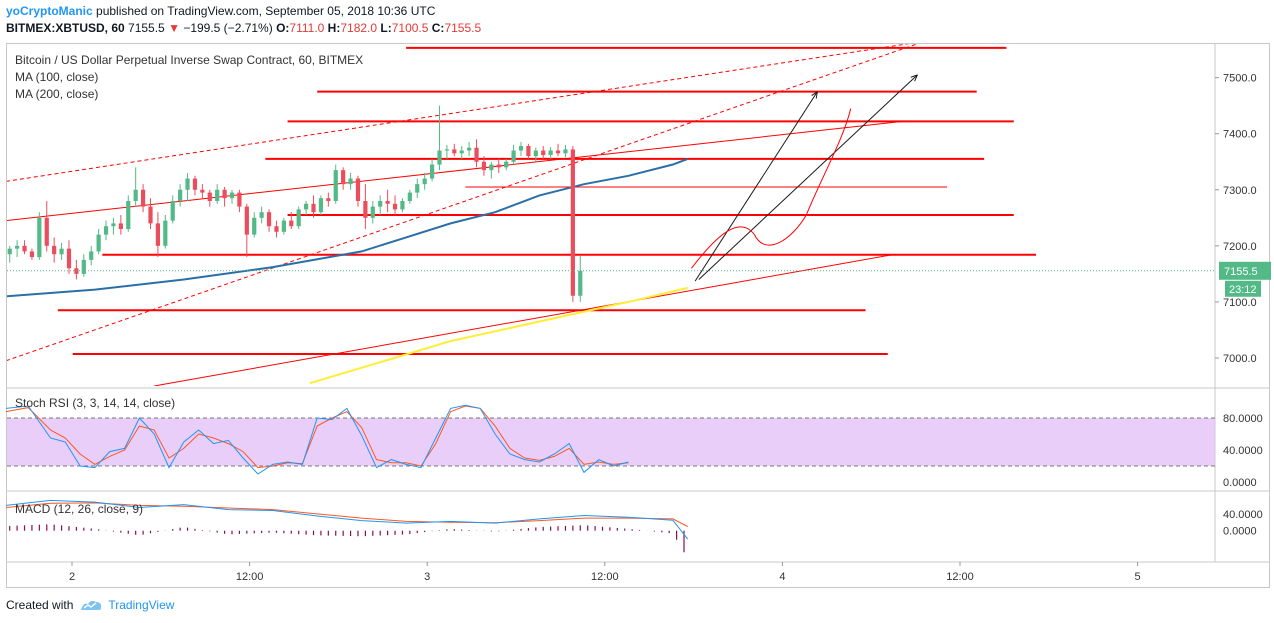  I want to click on high-label: H:, so click(334, 28).